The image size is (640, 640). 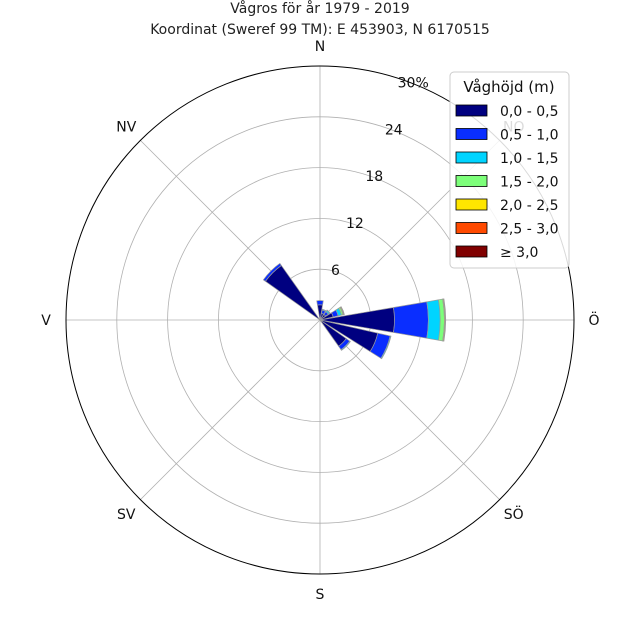 I want to click on bar-Ö-s1, so click(x=411, y=320).